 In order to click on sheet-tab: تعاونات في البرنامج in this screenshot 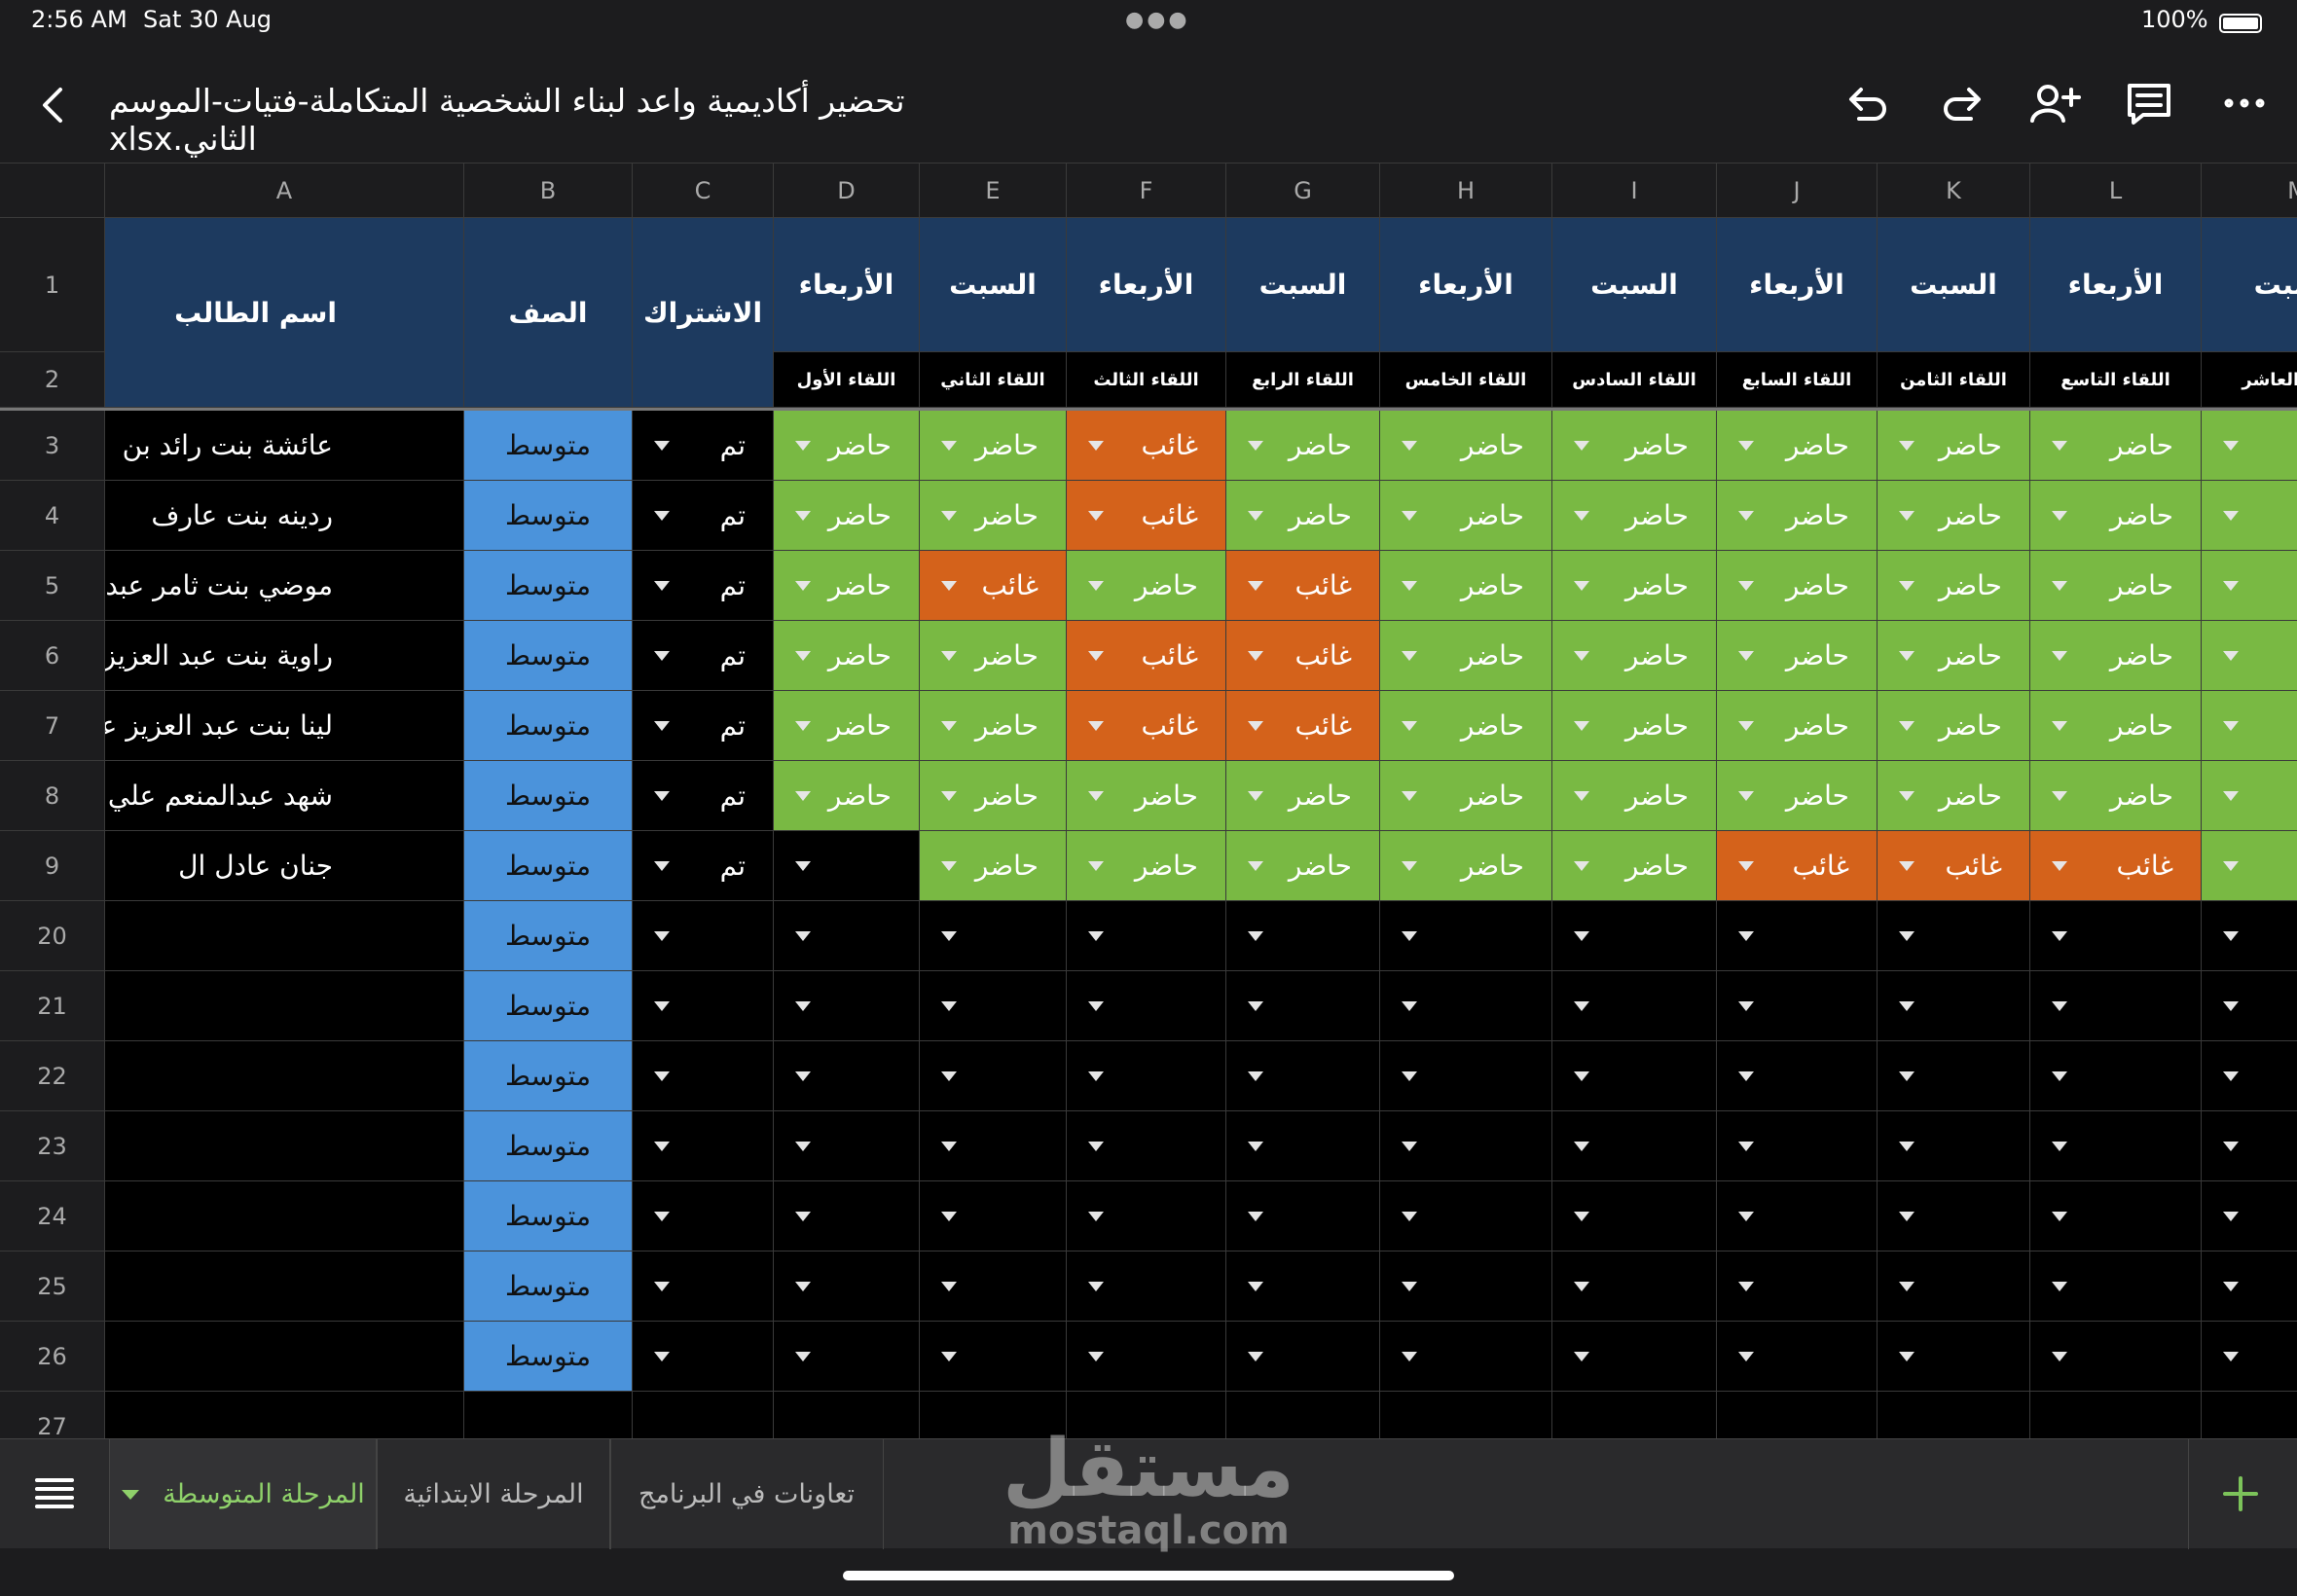, I will do `click(746, 1494)`.